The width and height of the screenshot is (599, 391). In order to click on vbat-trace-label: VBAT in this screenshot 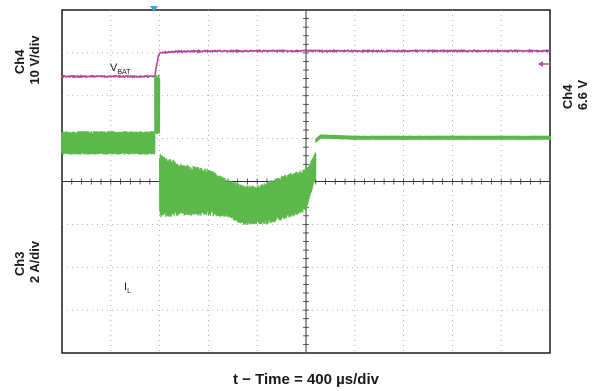, I will do `click(120, 69)`.